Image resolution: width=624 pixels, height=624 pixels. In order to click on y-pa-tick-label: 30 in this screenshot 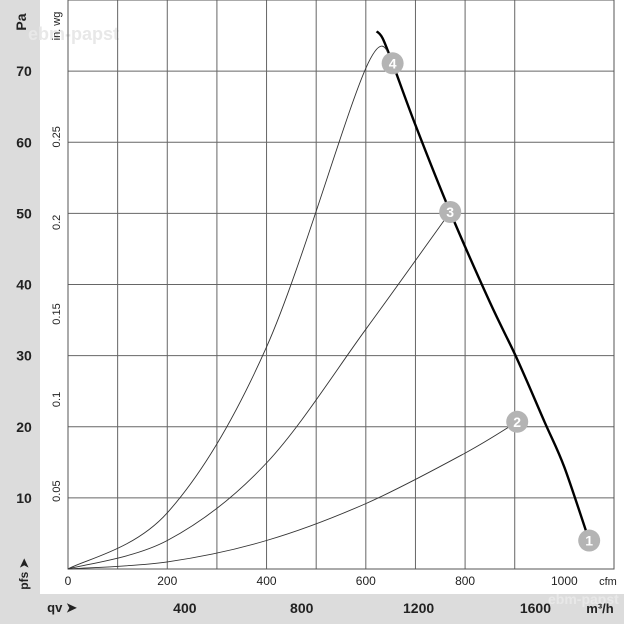, I will do `click(24, 356)`.